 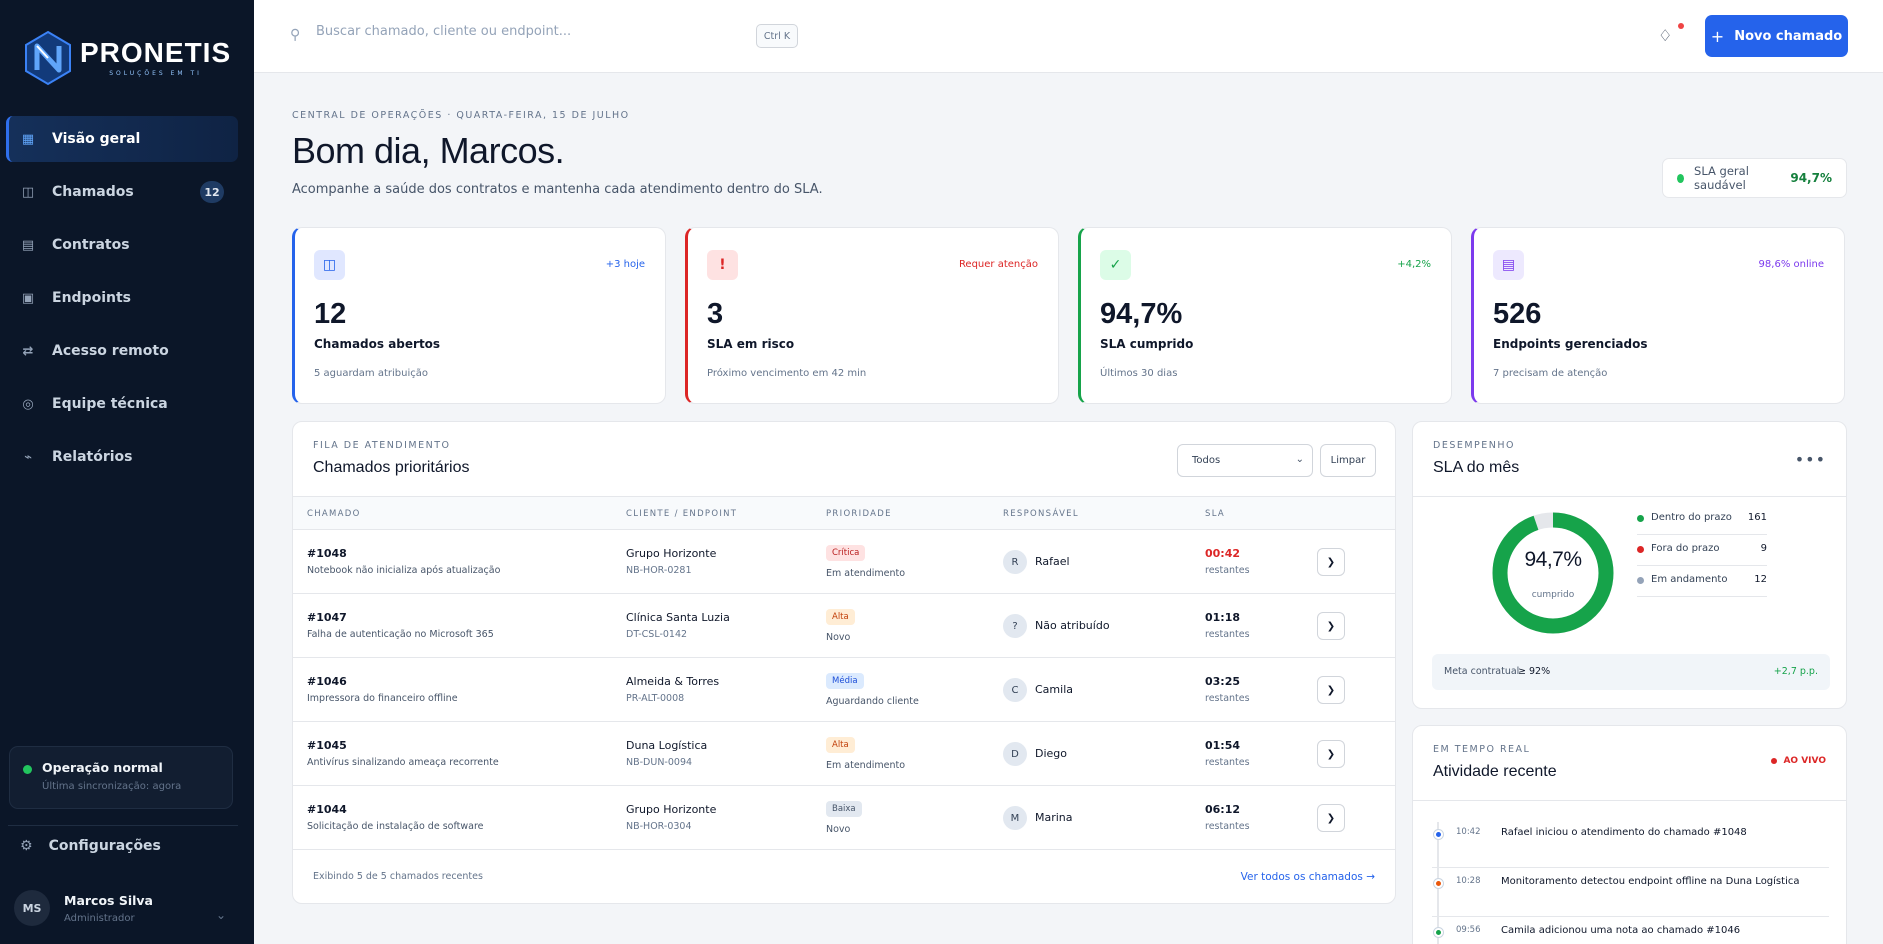 What do you see at coordinates (48, 58) in the screenshot?
I see `logo-icon` at bounding box center [48, 58].